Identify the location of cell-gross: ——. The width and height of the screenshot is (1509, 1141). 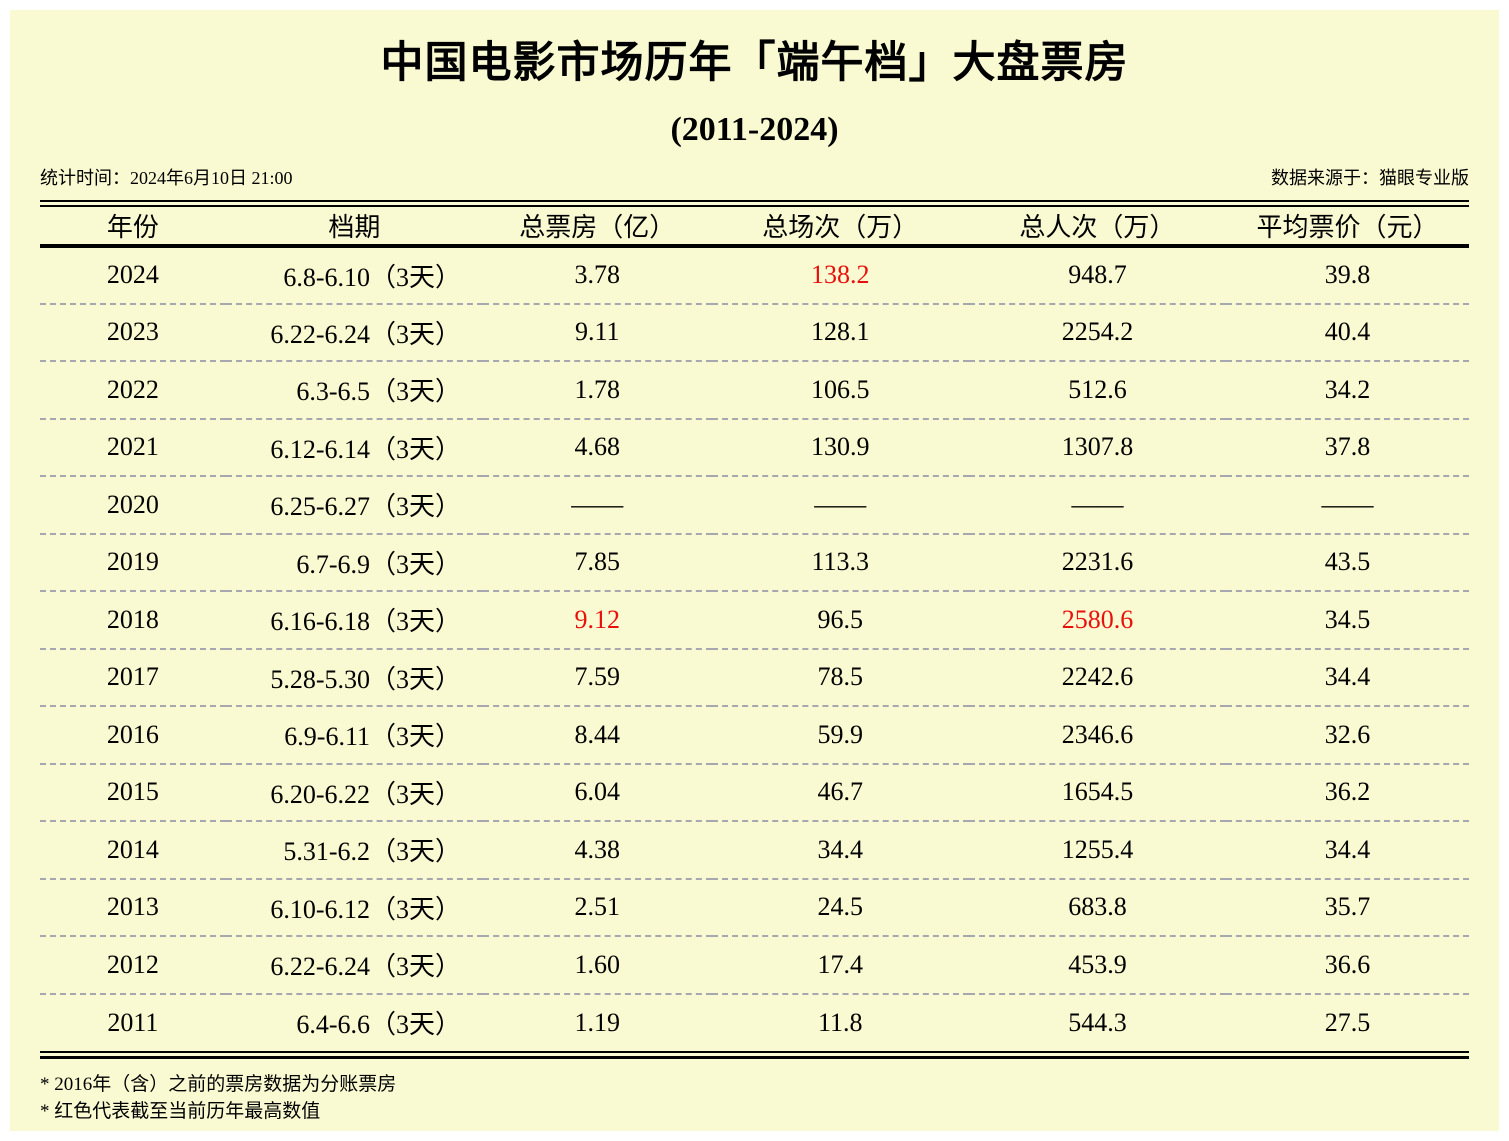
(597, 505).